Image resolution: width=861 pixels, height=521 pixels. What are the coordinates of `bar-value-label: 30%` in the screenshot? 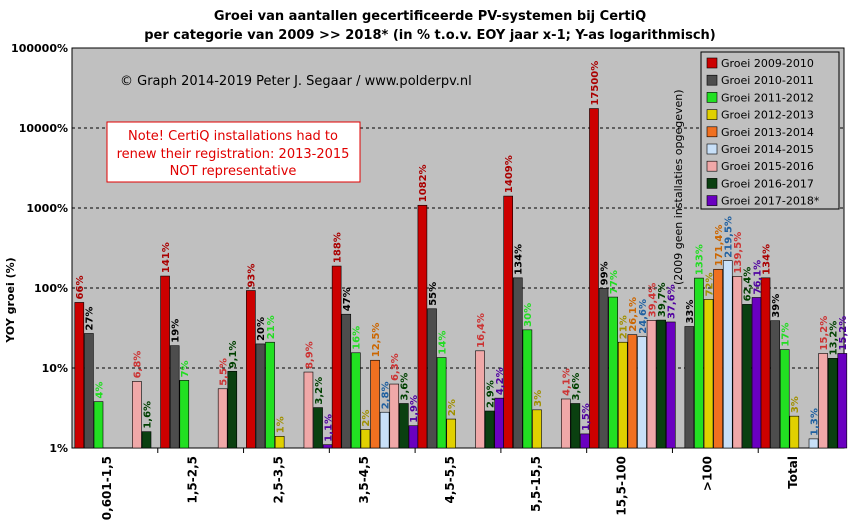 It's located at (528, 315).